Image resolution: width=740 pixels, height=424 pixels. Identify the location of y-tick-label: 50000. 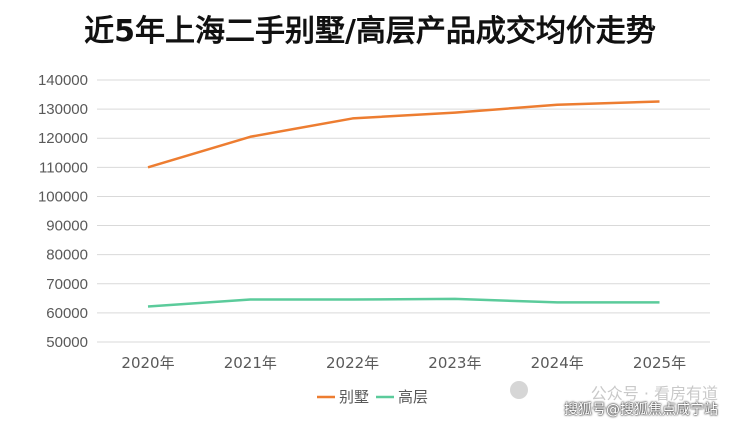
(67, 342).